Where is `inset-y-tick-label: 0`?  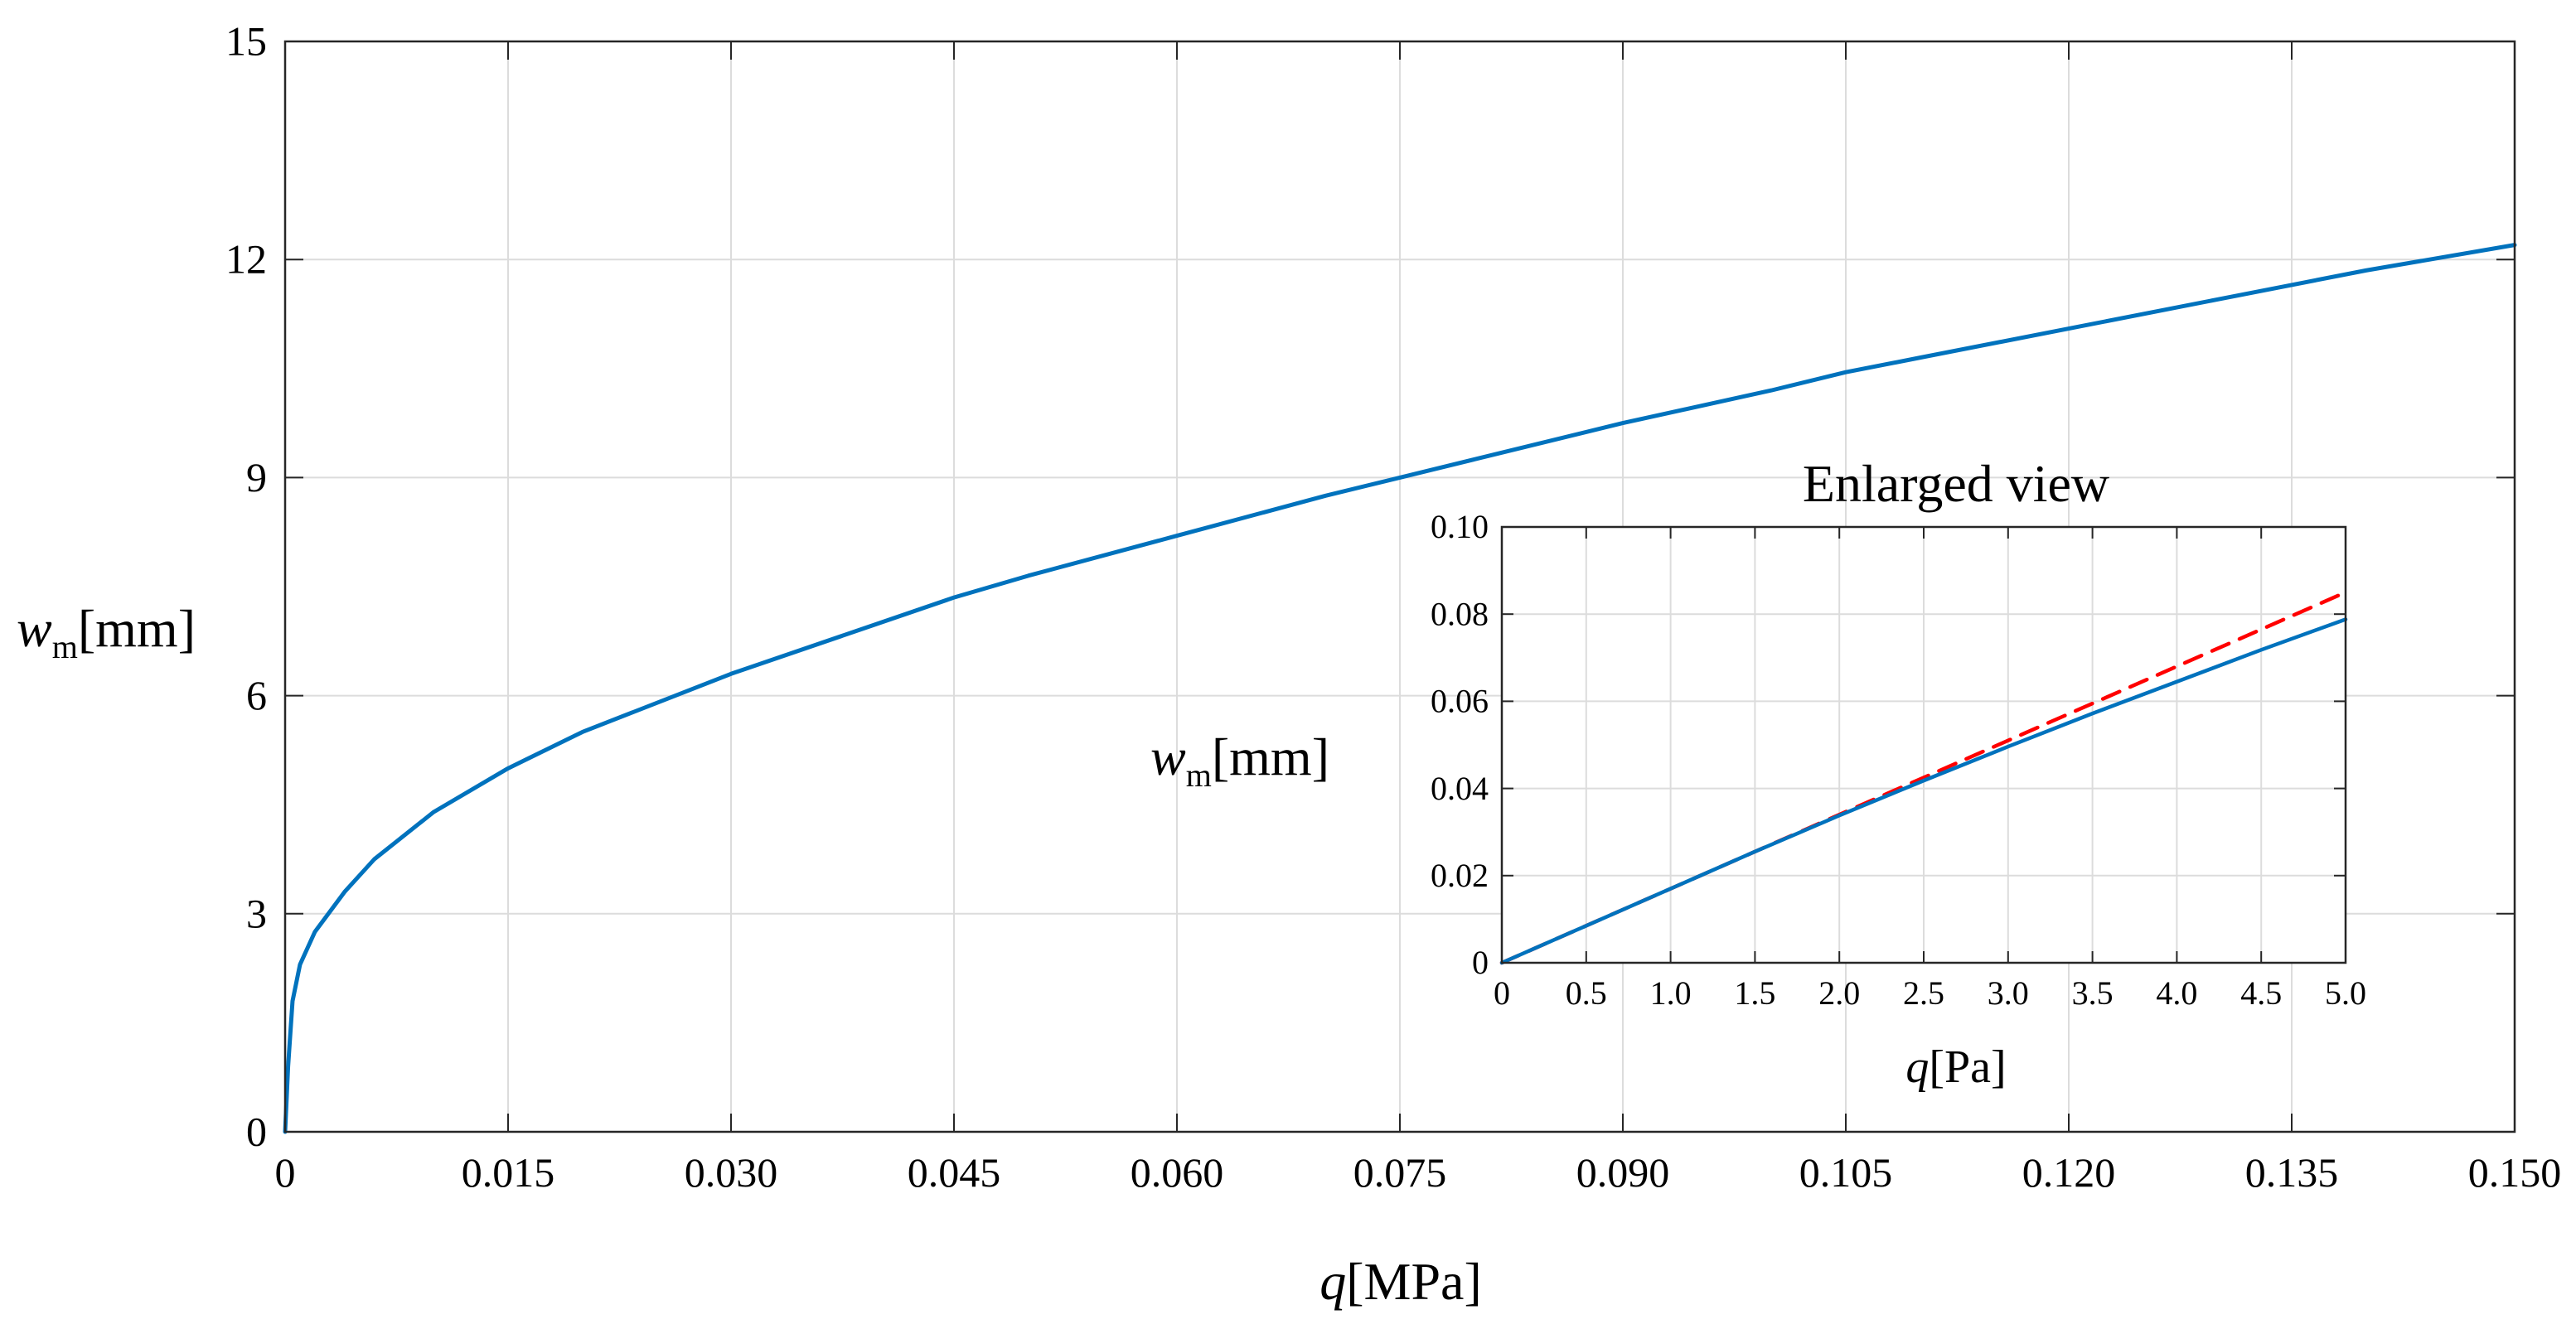
inset-y-tick-label: 0 is located at coordinates (1480, 962).